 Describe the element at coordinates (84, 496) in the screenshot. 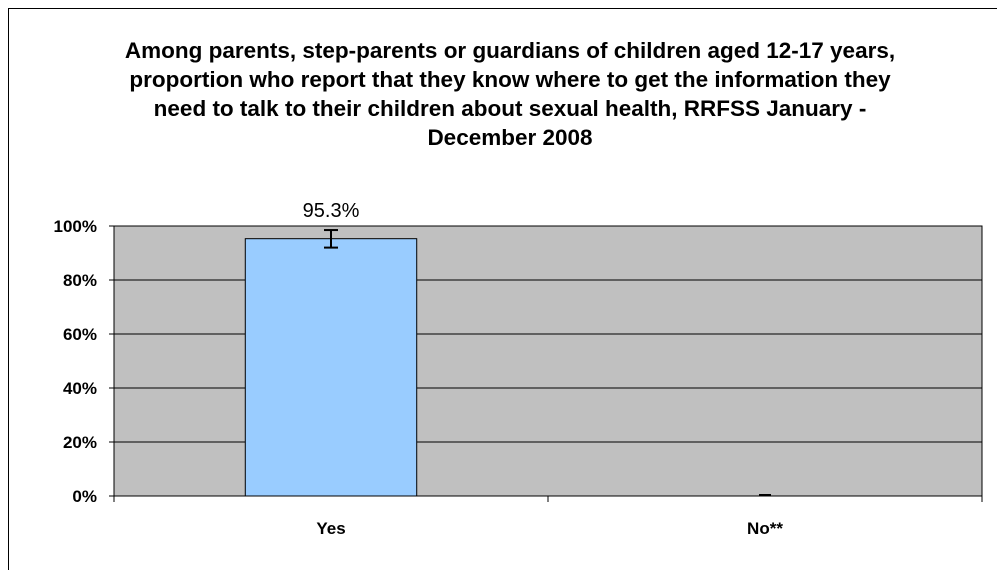

I see `y-tick-label: 0%` at that location.